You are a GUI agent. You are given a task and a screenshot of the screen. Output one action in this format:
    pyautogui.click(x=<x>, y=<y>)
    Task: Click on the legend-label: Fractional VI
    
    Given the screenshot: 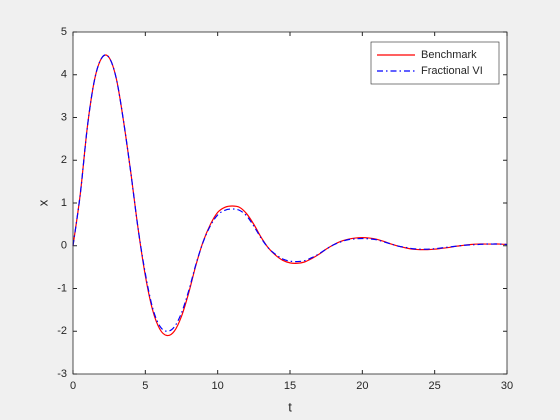 What is the action you would take?
    pyautogui.click(x=452, y=71)
    